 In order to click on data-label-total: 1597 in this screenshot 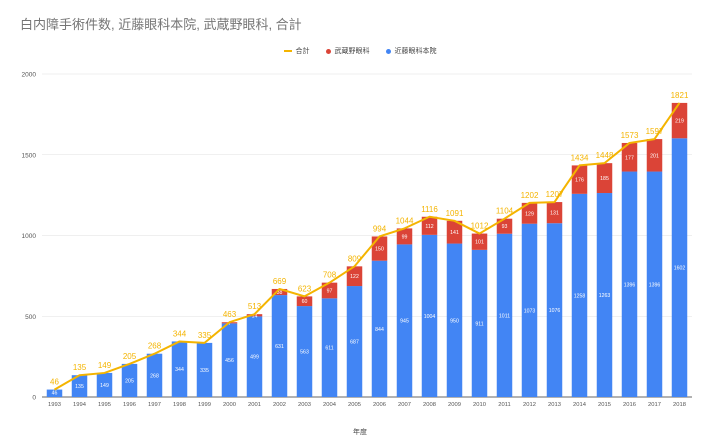, I will do `click(655, 131)`.